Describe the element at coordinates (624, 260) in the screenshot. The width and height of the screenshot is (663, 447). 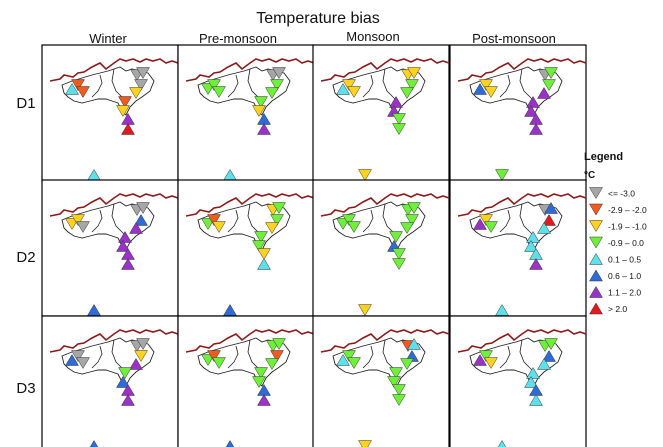
I see `legend-label-5: 0.1 – 0.5` at that location.